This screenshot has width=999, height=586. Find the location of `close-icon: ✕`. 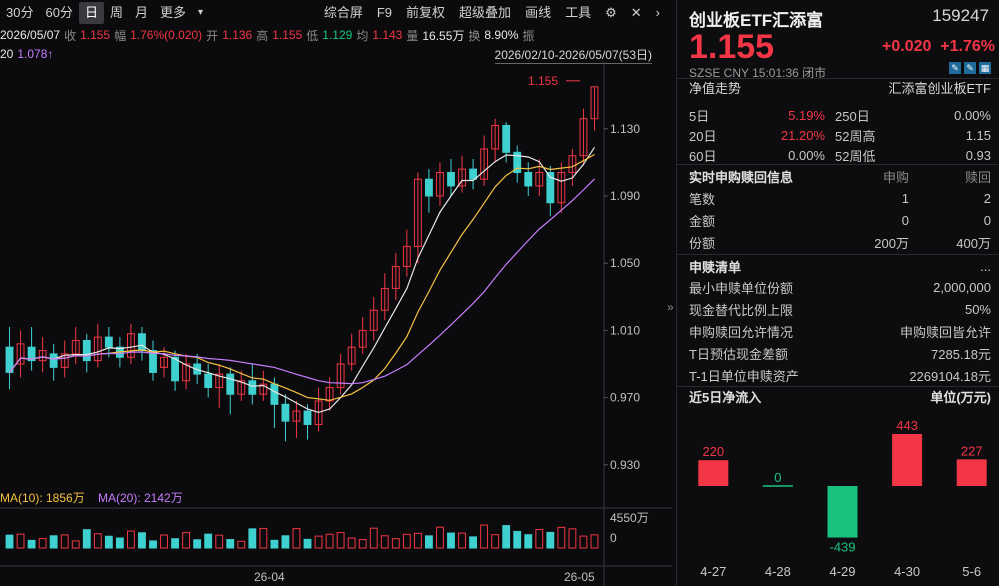

close-icon: ✕ is located at coordinates (636, 12).